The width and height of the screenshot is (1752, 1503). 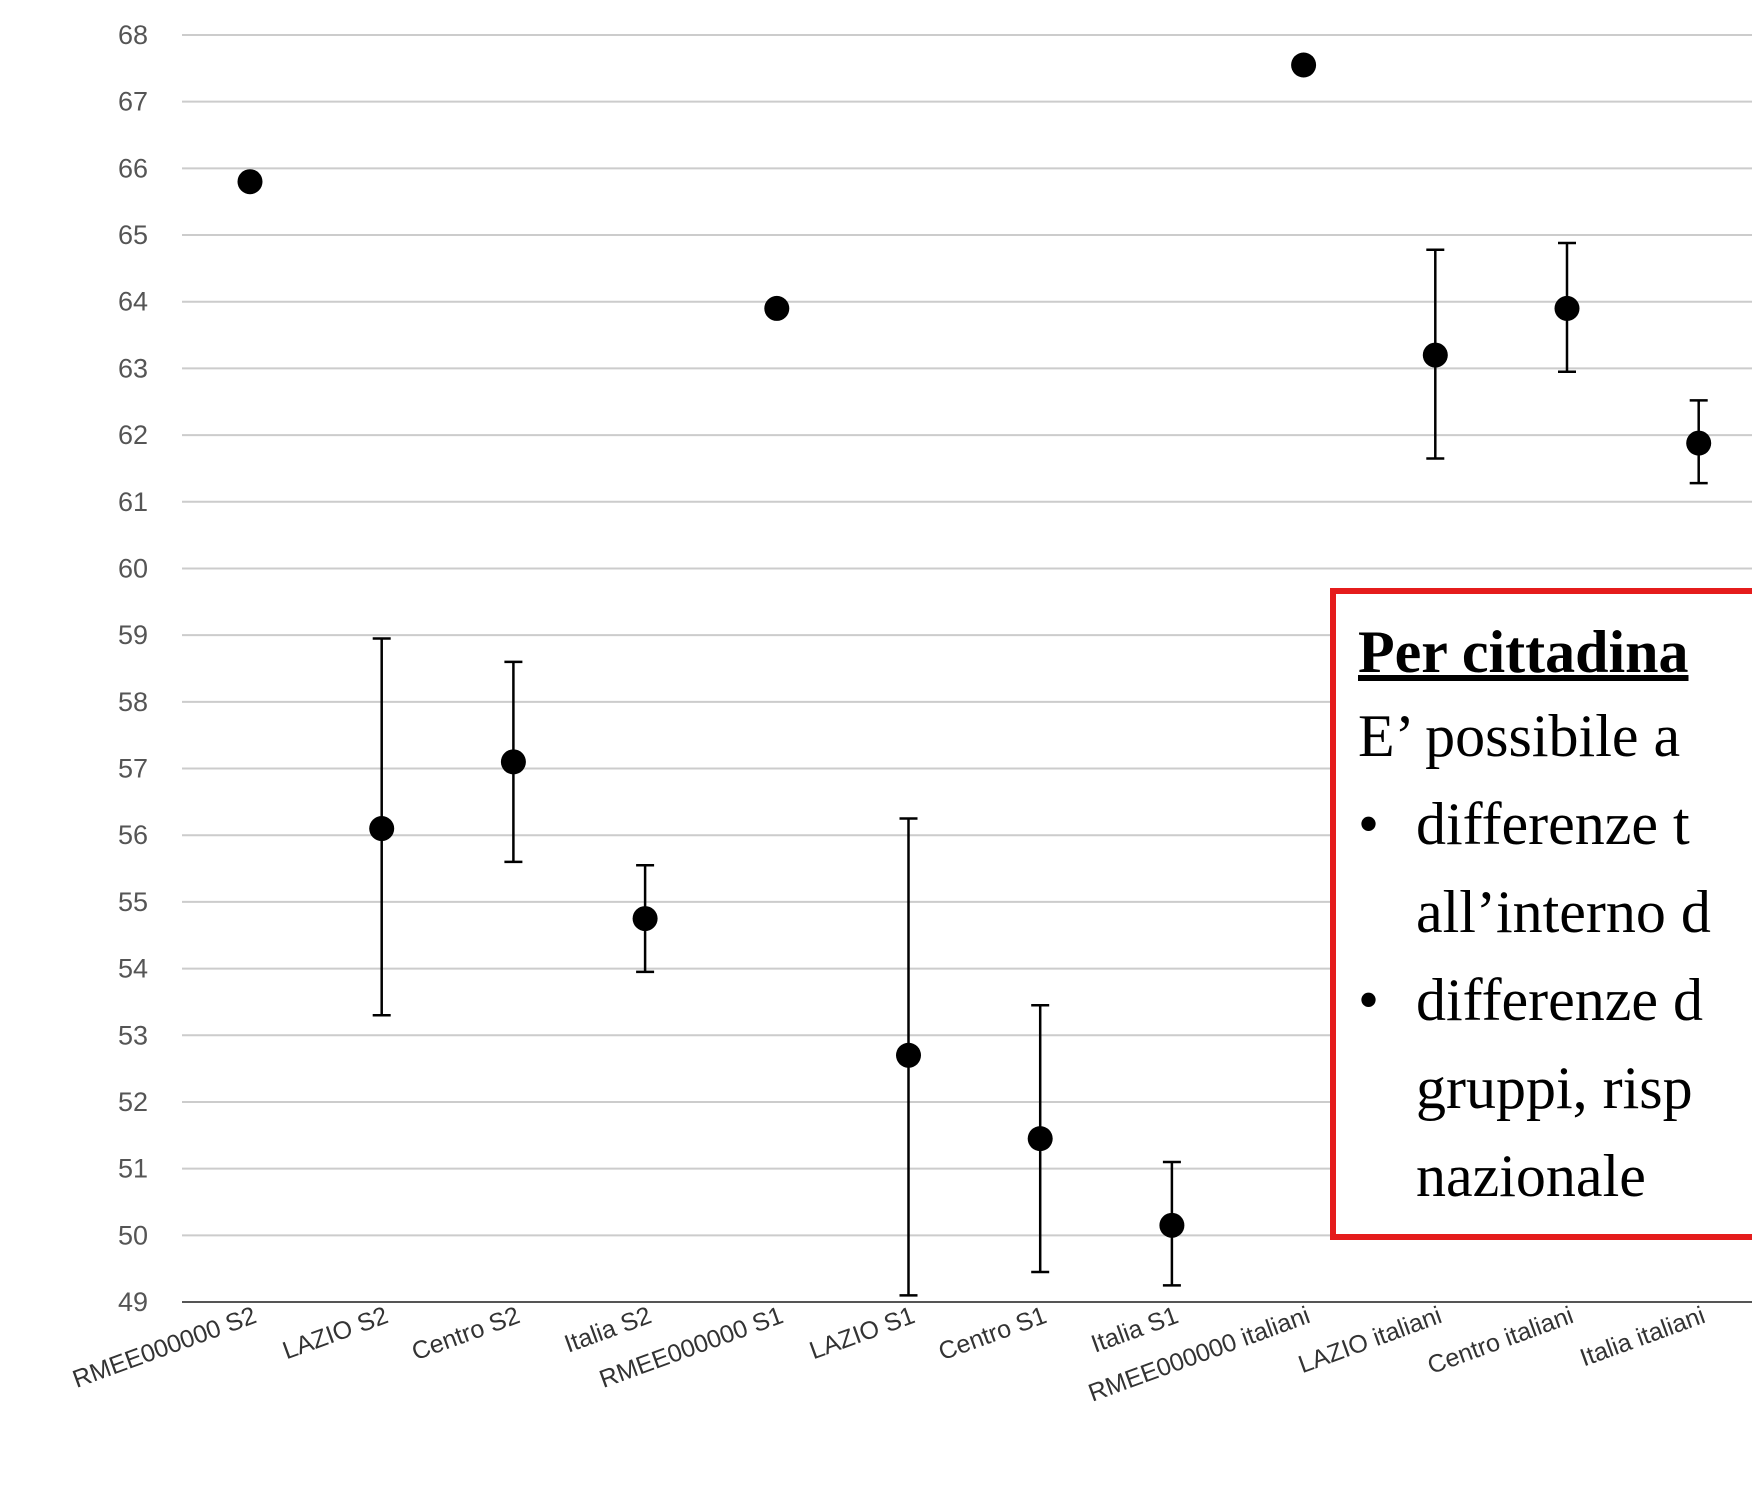 What do you see at coordinates (133, 635) in the screenshot?
I see `y-tick-label: 59` at bounding box center [133, 635].